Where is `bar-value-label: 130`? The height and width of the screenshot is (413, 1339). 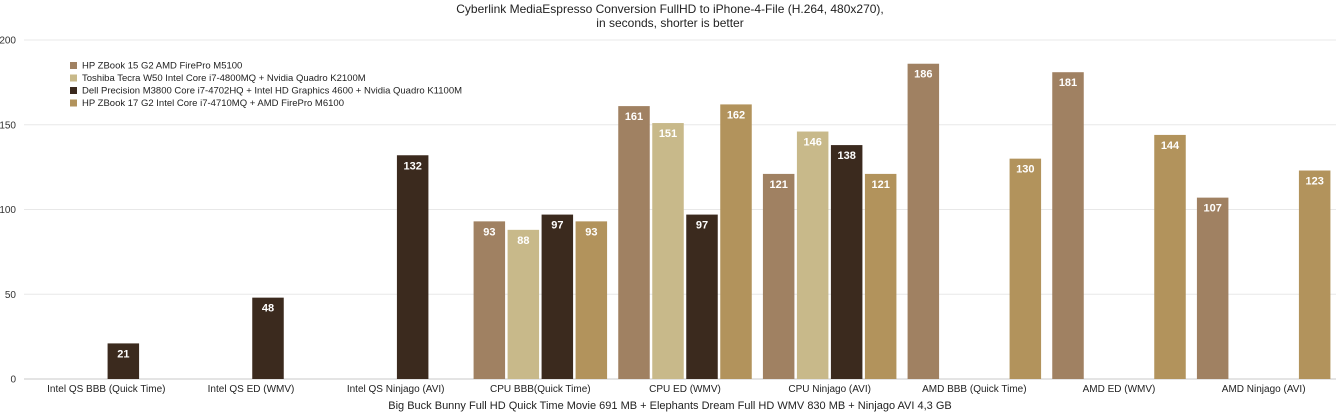
bar-value-label: 130 is located at coordinates (1025, 170).